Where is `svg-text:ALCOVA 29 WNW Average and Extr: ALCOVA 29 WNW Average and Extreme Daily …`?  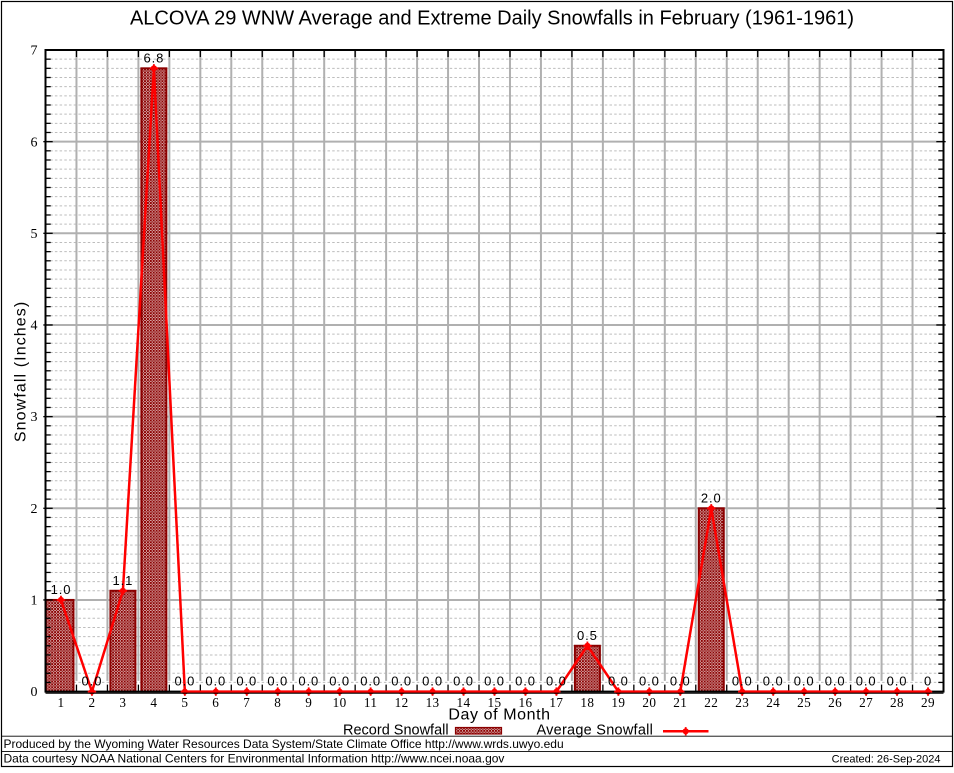
svg-text:ALCOVA 29 WNW Average and Extr: ALCOVA 29 WNW Average and Extreme Daily … is located at coordinates (492, 19).